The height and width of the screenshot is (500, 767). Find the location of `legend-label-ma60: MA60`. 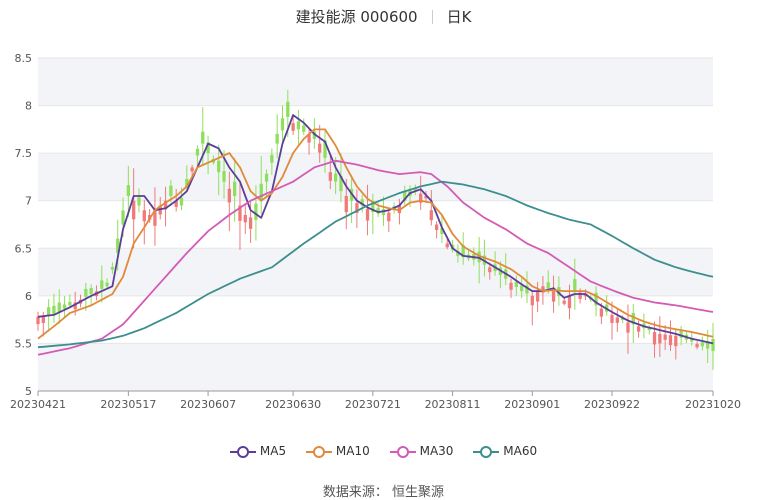

legend-label-ma60: MA60 is located at coordinates (520, 451).